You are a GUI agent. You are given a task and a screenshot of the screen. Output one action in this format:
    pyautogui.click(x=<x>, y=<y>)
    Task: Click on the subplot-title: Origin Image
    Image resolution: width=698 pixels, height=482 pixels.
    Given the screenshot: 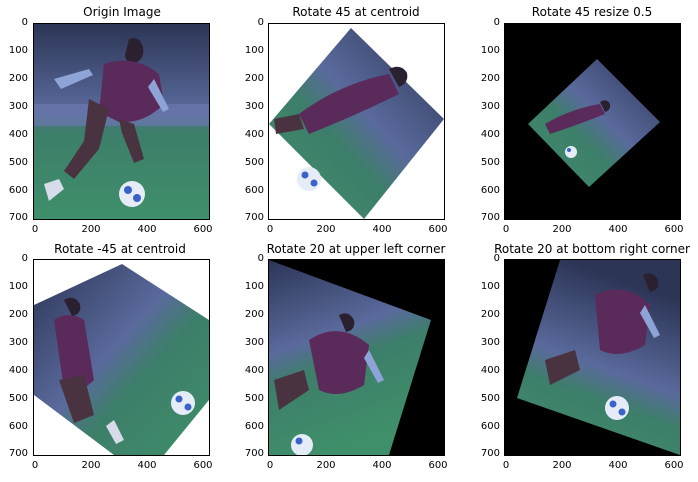 What is the action you would take?
    pyautogui.click(x=122, y=12)
    